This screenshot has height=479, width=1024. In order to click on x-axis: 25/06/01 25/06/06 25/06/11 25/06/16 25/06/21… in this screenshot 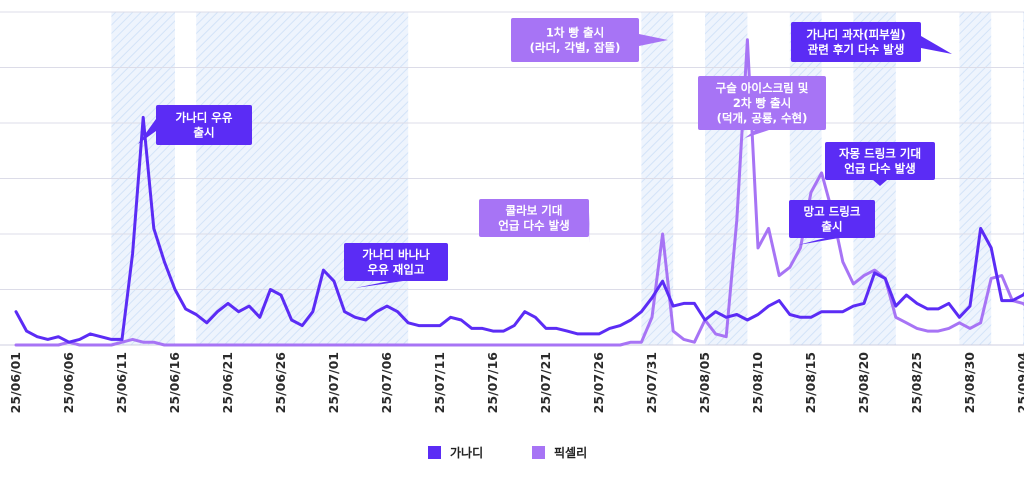, I will do `click(516, 383)`.